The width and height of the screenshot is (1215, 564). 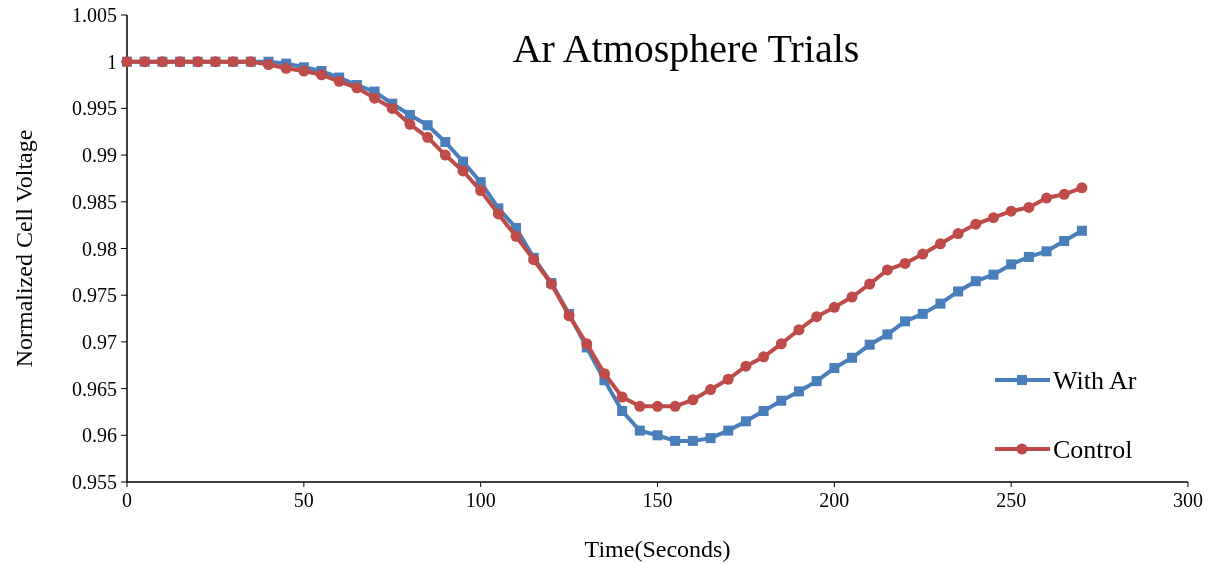 I want to click on y-tick-label: 1, so click(x=112, y=61).